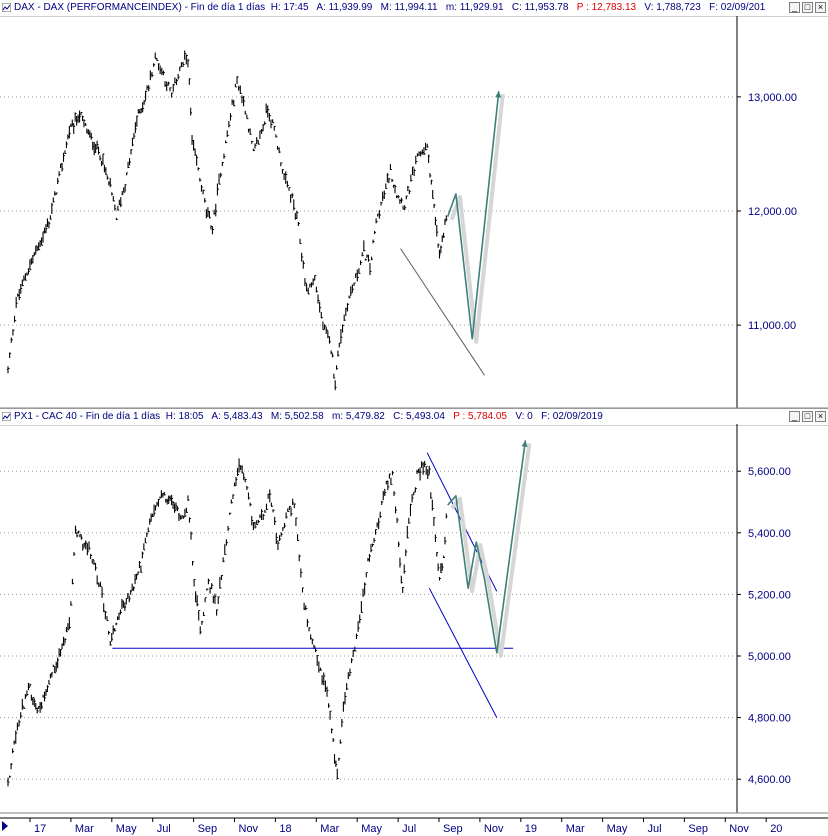 The height and width of the screenshot is (836, 828). I want to click on cac-title: PX1 - CAC 40 - Fin de día 1 días, so click(87, 416).